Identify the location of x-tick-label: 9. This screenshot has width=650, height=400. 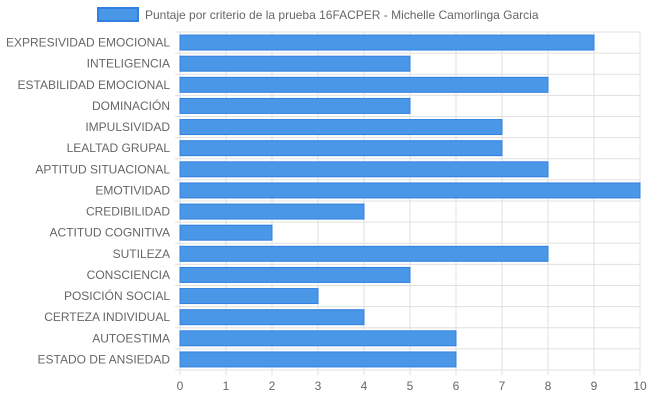
(594, 386).